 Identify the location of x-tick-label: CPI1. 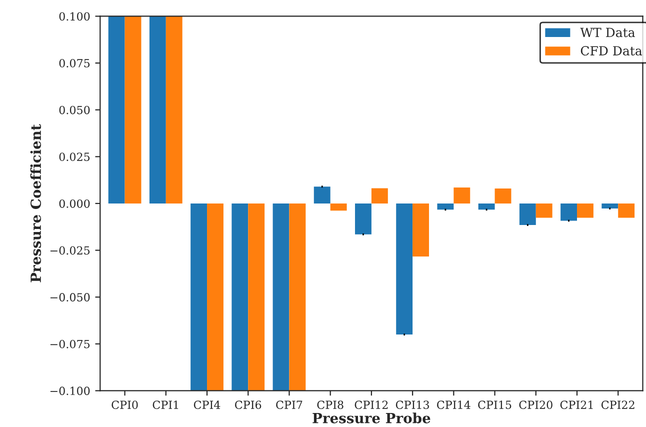
(165, 405).